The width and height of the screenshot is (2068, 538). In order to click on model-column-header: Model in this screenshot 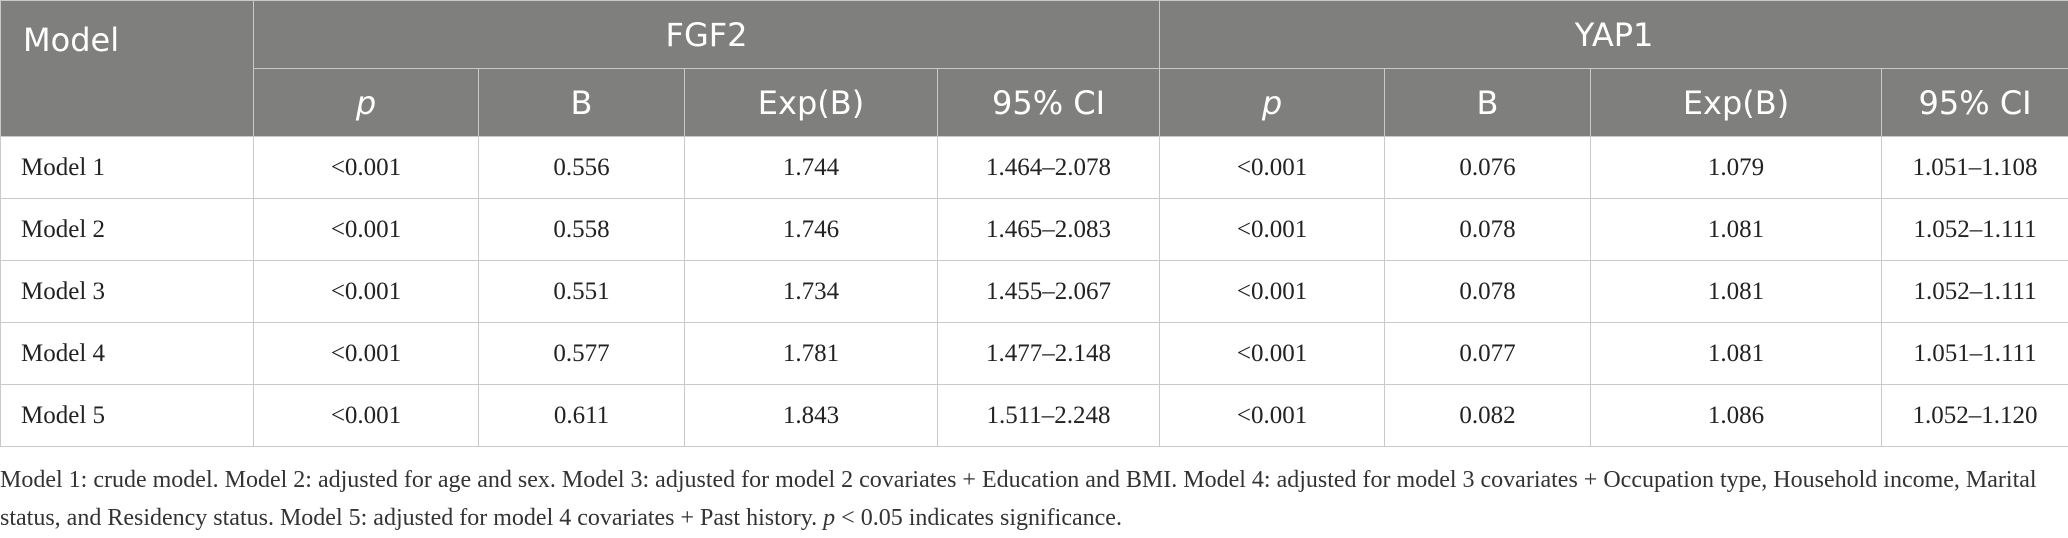, I will do `click(127, 68)`.